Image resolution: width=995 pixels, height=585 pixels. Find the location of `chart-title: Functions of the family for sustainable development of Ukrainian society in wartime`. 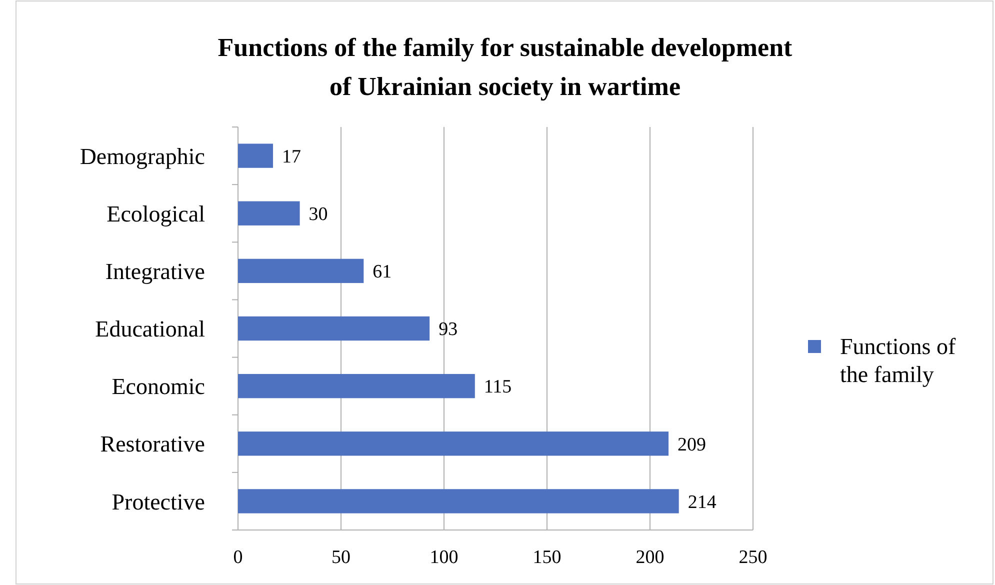

chart-title: Functions of the family for sustainable development of Ukrainian society in wartime is located at coordinates (505, 67).